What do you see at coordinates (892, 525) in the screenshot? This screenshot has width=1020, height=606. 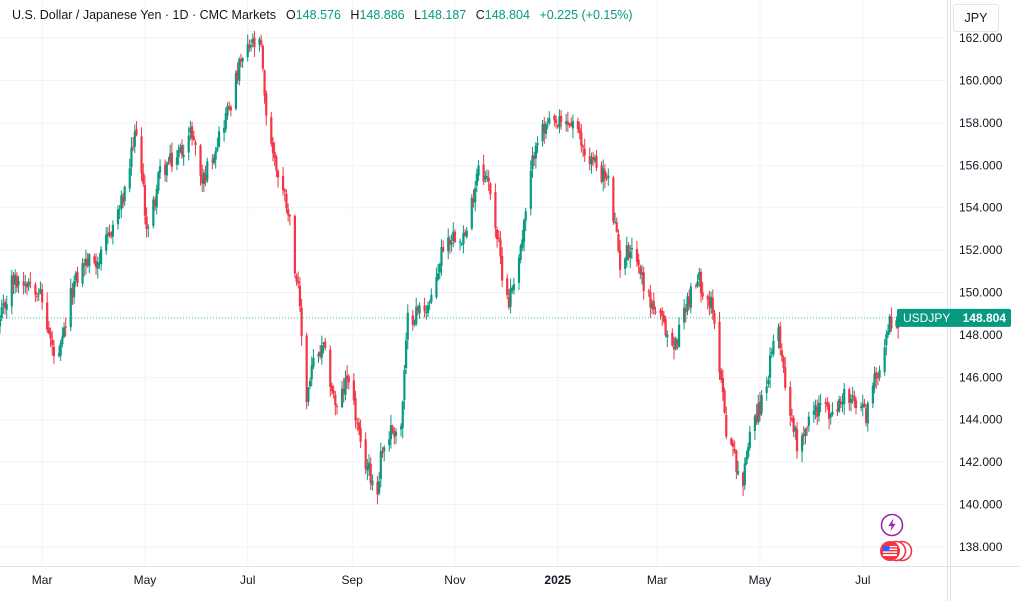 I see `lightning-bolt-icon` at bounding box center [892, 525].